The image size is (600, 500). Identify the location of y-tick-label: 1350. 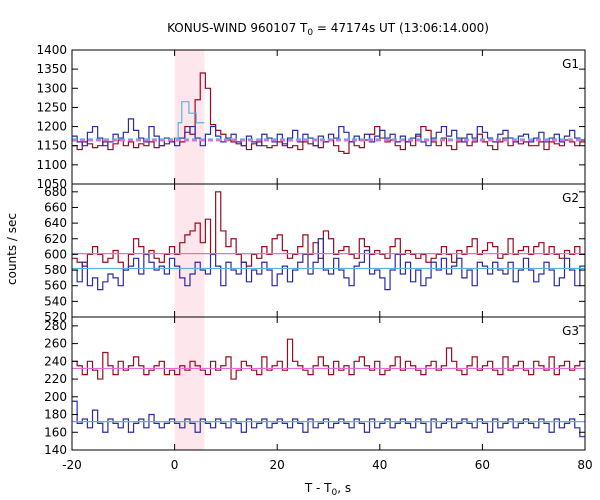
(51, 69).